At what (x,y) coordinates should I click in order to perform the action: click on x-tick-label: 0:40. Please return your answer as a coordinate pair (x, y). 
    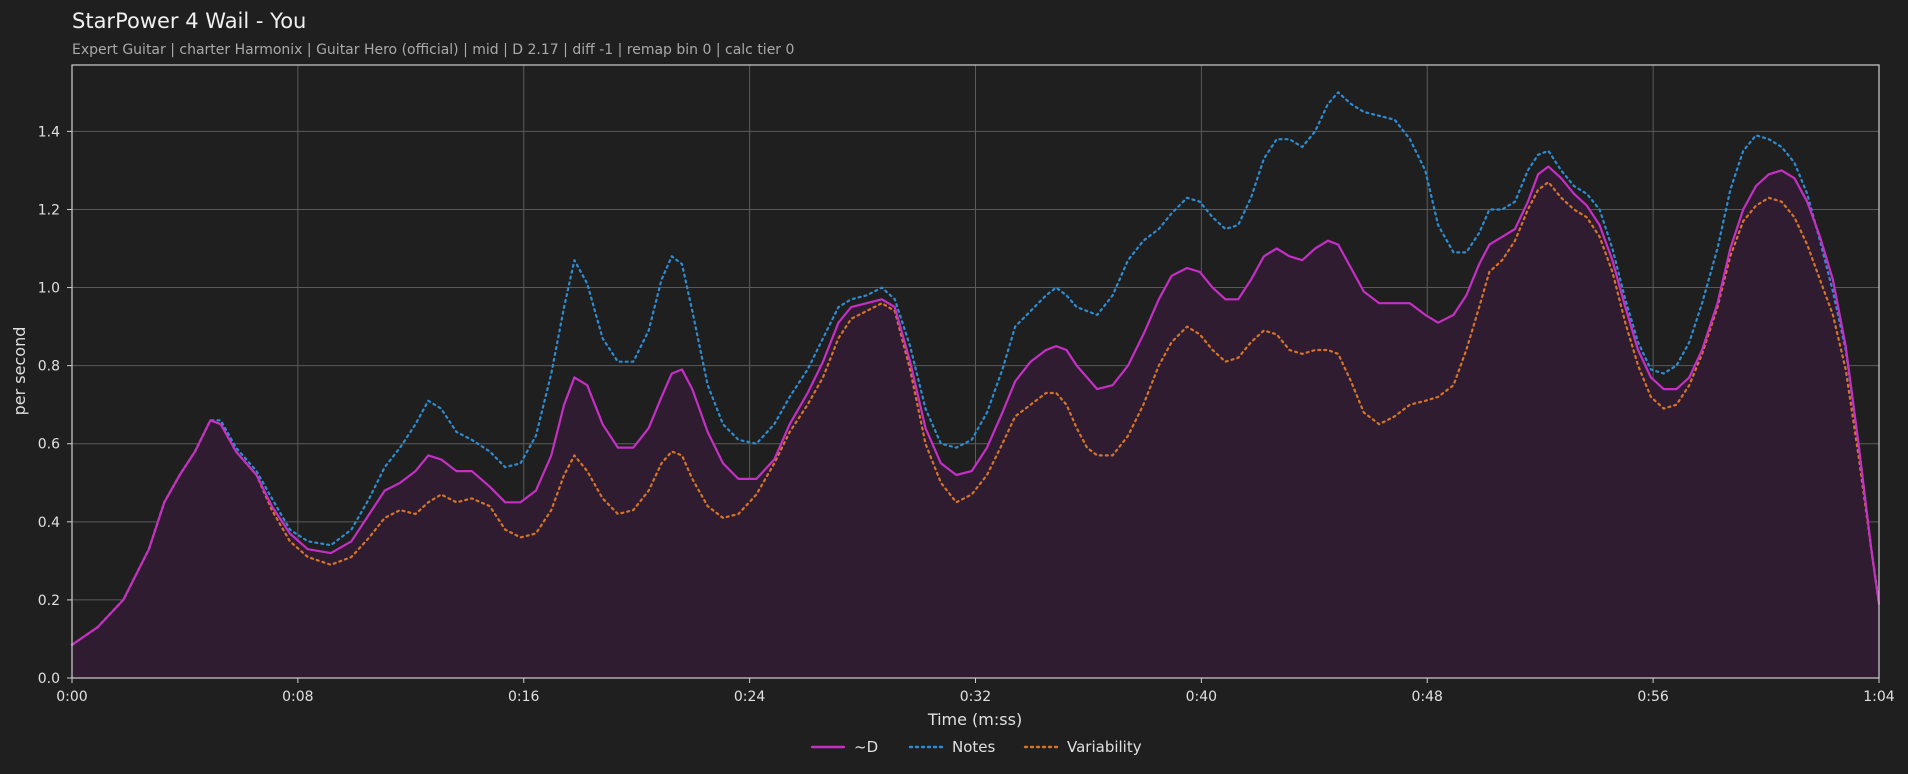
    Looking at the image, I should click on (1201, 697).